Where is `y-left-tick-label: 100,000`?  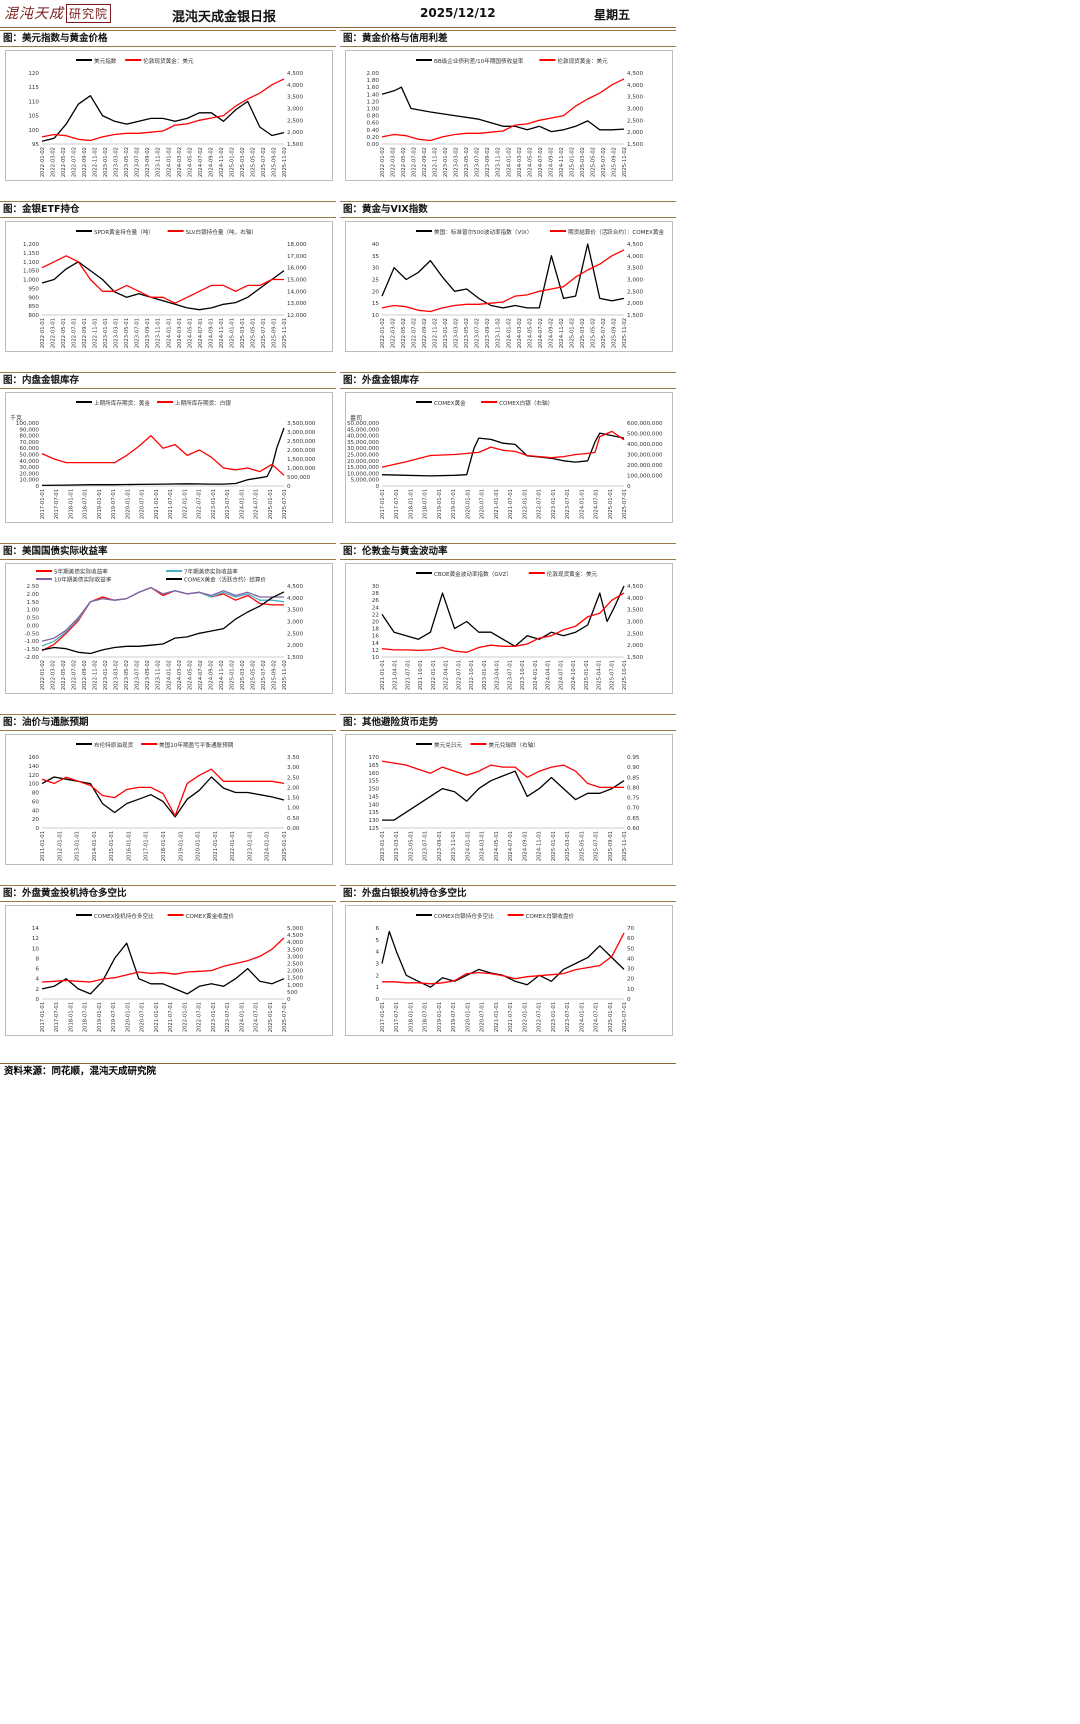 y-left-tick-label: 100,000 is located at coordinates (28, 424).